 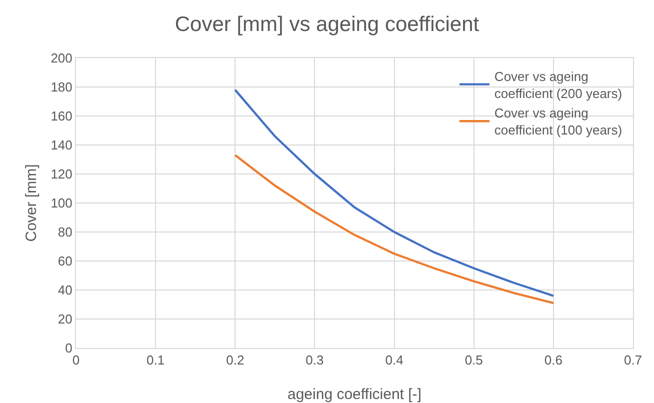 I want to click on x-tick-label: 0.5, so click(x=473, y=360).